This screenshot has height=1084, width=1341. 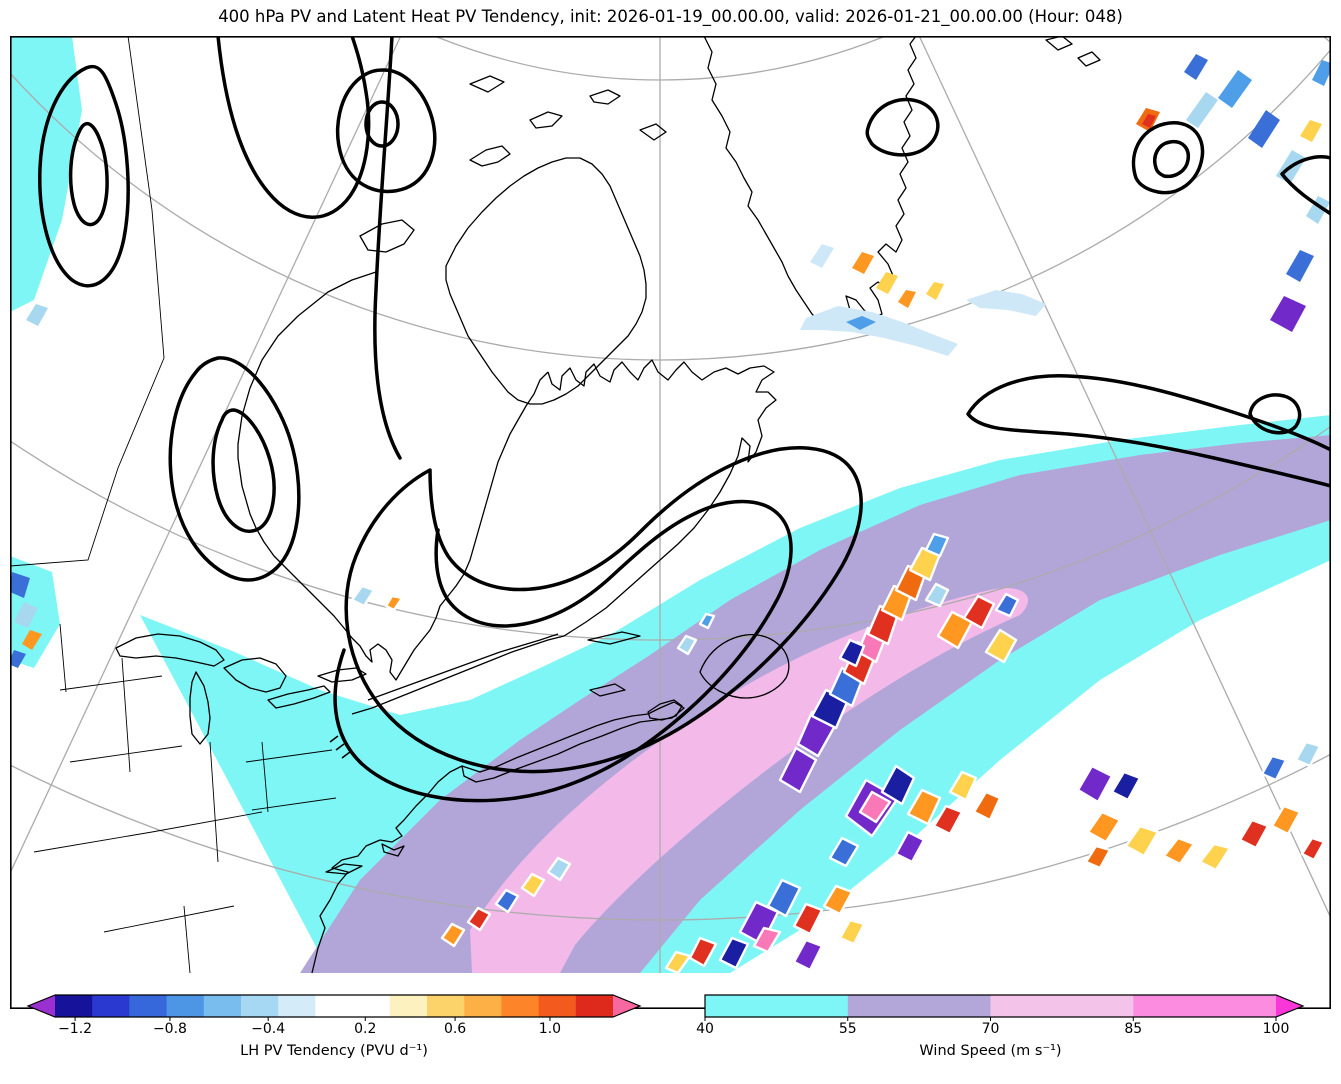 I want to click on colorbar-tick-label: 55, so click(x=847, y=1029).